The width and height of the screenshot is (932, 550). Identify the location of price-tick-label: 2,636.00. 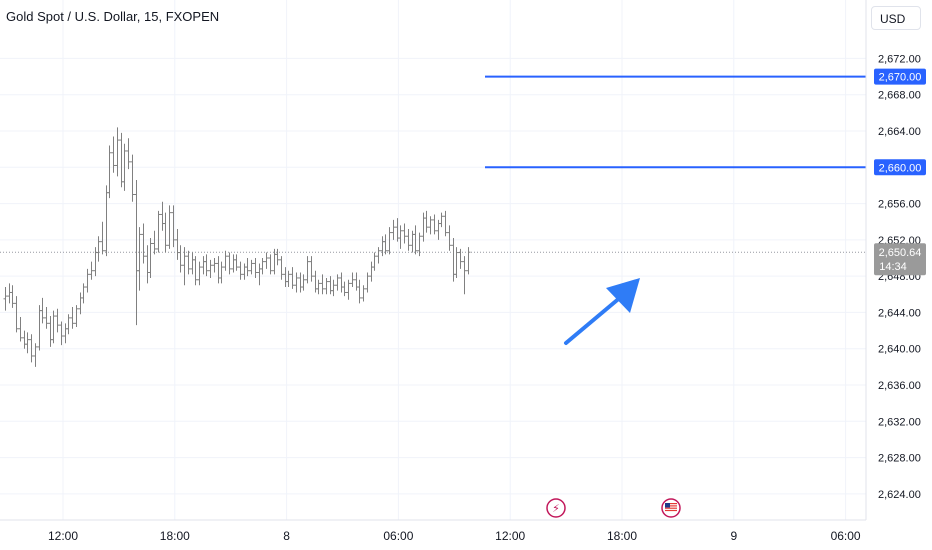
(899, 386).